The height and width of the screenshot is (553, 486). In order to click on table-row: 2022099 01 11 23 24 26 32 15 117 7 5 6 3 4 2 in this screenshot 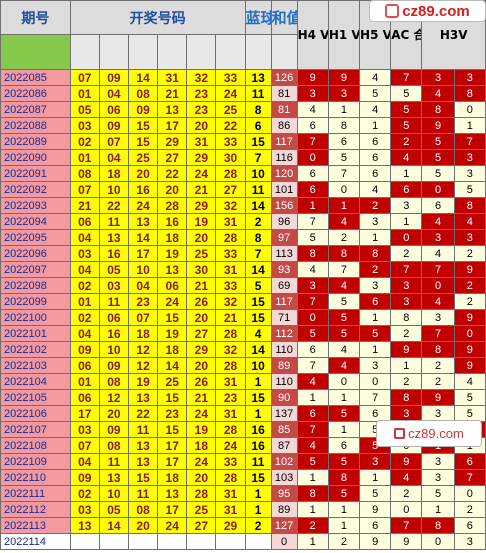, I will do `click(243, 301)`.